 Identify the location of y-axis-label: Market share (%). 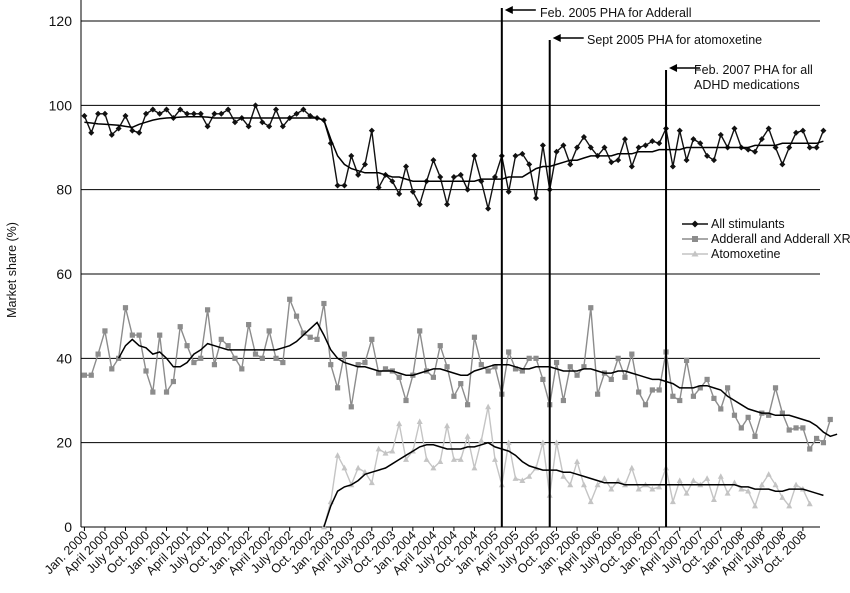
(12, 270).